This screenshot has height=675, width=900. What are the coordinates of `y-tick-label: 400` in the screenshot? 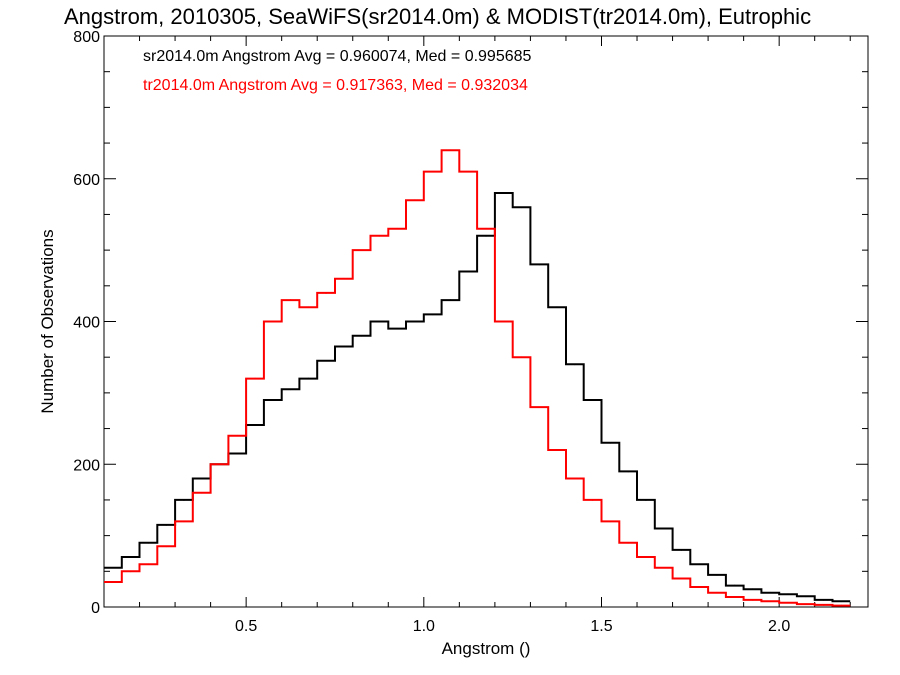 It's located at (86, 323).